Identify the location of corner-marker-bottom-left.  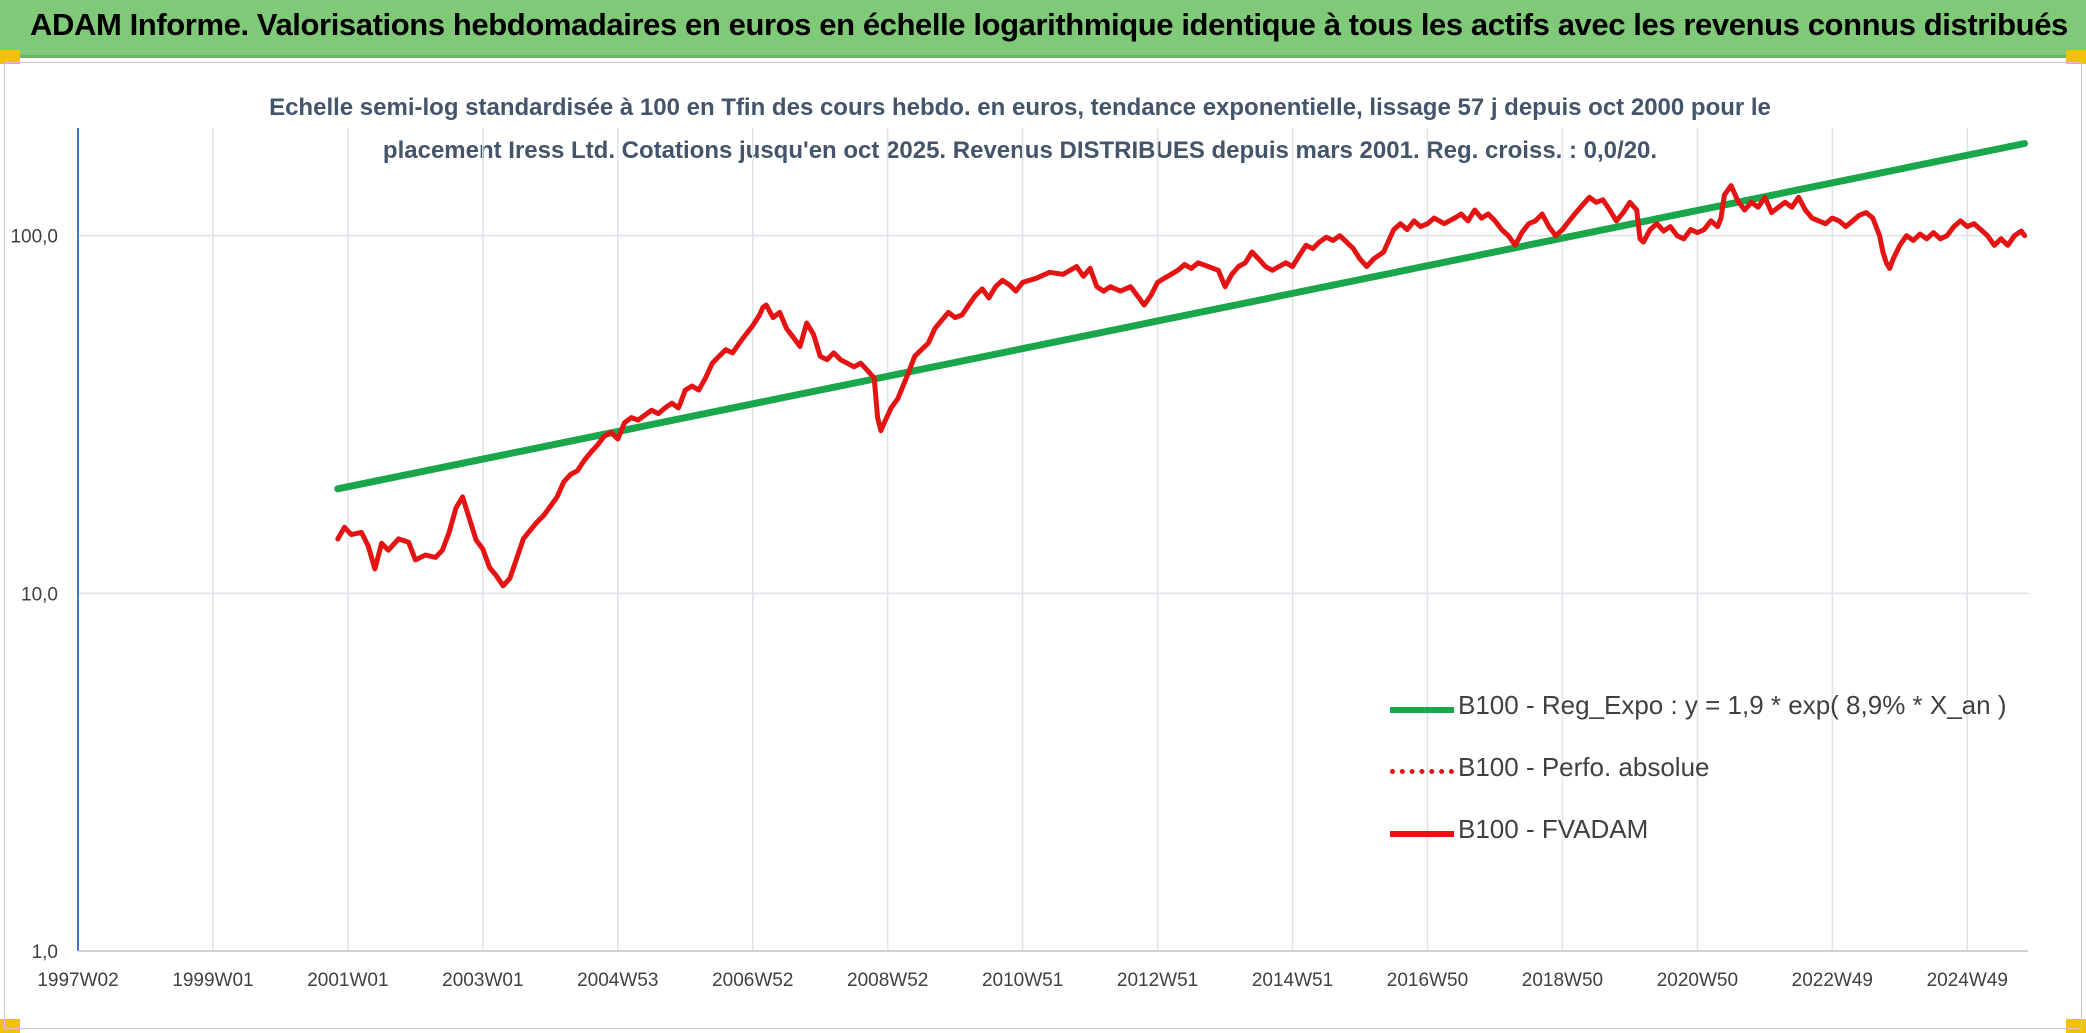
(10, 1026).